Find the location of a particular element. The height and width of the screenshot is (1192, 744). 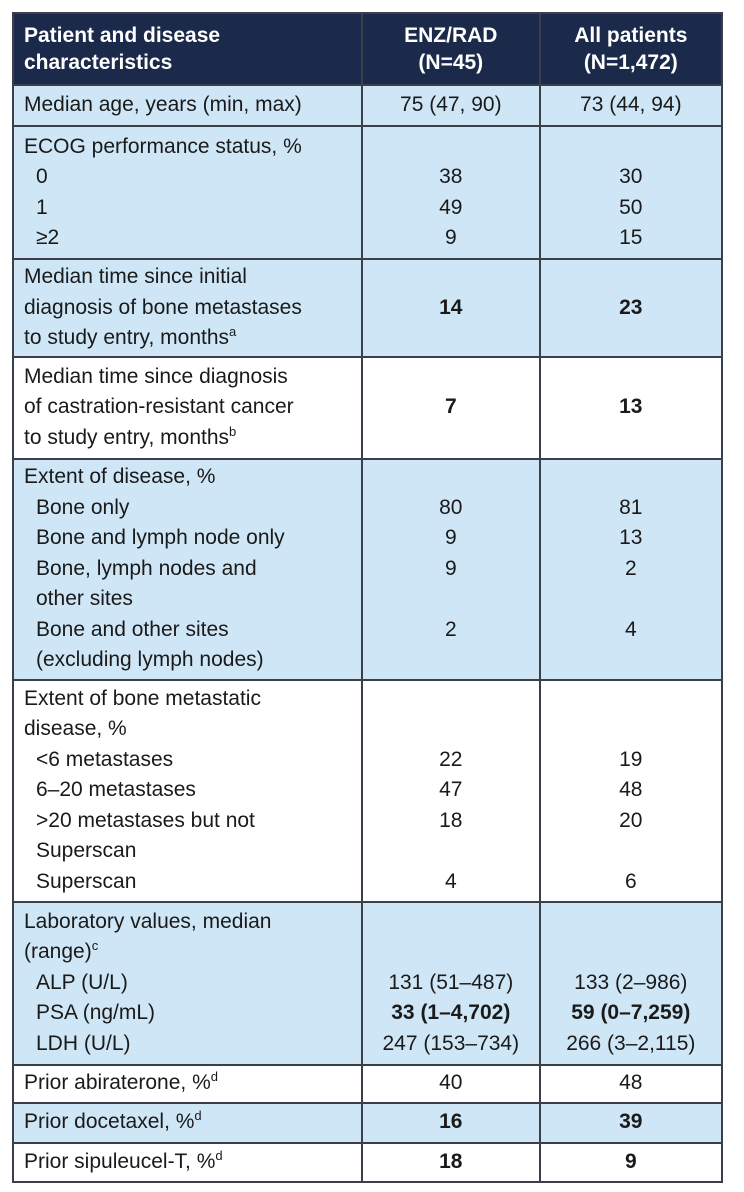

cell-value: 266 (3–2,115) is located at coordinates (631, 1043).